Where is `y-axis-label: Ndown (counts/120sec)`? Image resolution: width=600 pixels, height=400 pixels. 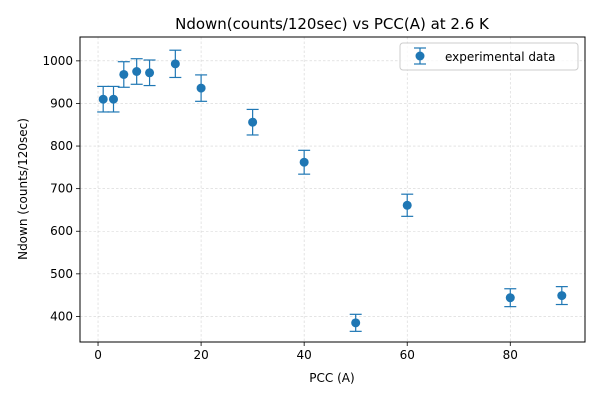
y-axis-label: Ndown (counts/120sec) is located at coordinates (23, 189).